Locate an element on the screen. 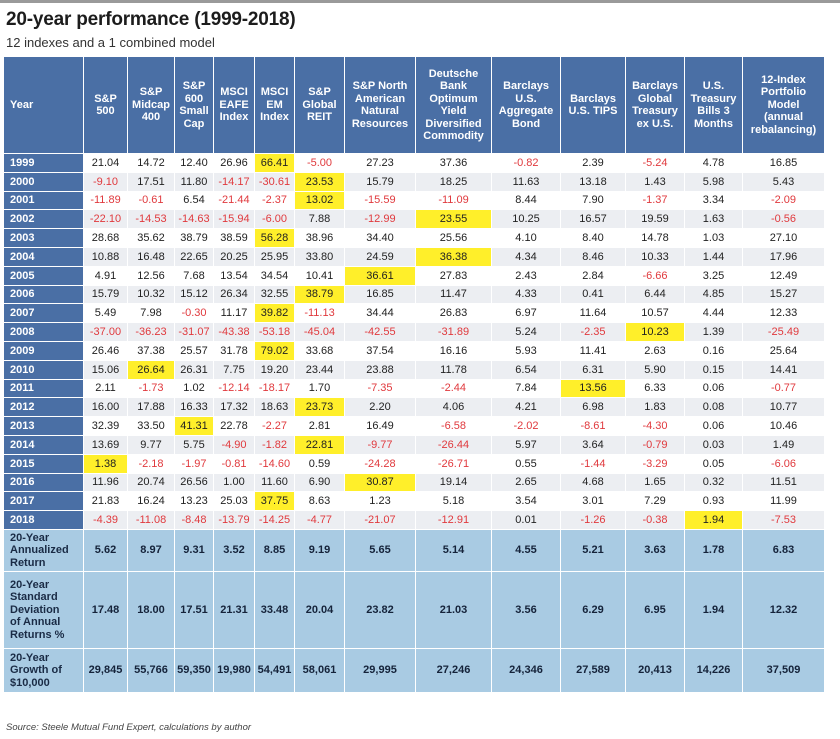  year-cell: 2000 is located at coordinates (43, 181).